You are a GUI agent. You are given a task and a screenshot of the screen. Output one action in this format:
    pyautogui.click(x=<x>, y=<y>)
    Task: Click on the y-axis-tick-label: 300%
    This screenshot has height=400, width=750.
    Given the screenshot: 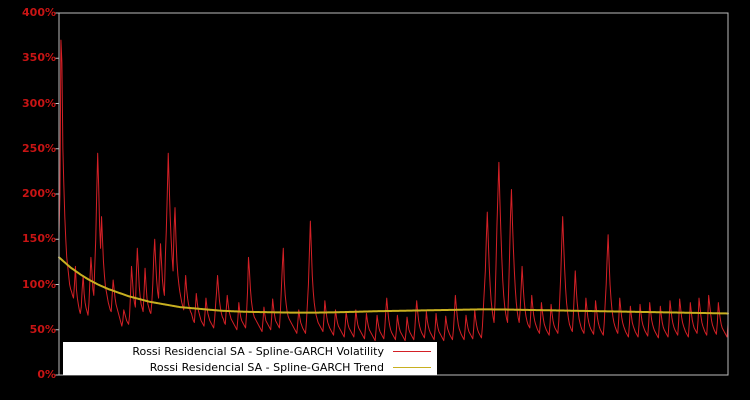 What is the action you would take?
    pyautogui.click(x=39, y=103)
    